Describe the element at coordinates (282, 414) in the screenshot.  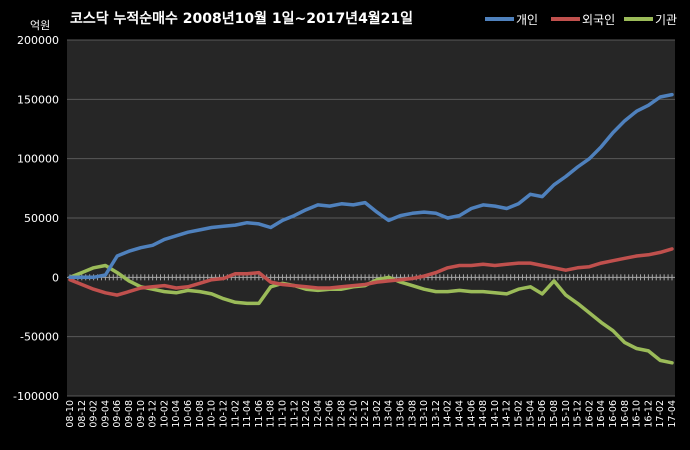
I see `x-tick-label: 11-10` at that location.